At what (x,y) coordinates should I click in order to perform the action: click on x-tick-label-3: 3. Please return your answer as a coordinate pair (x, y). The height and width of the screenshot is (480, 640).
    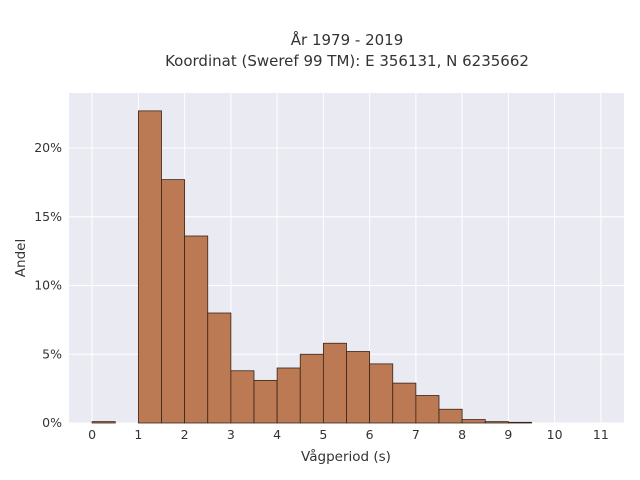
    Looking at the image, I should click on (231, 434).